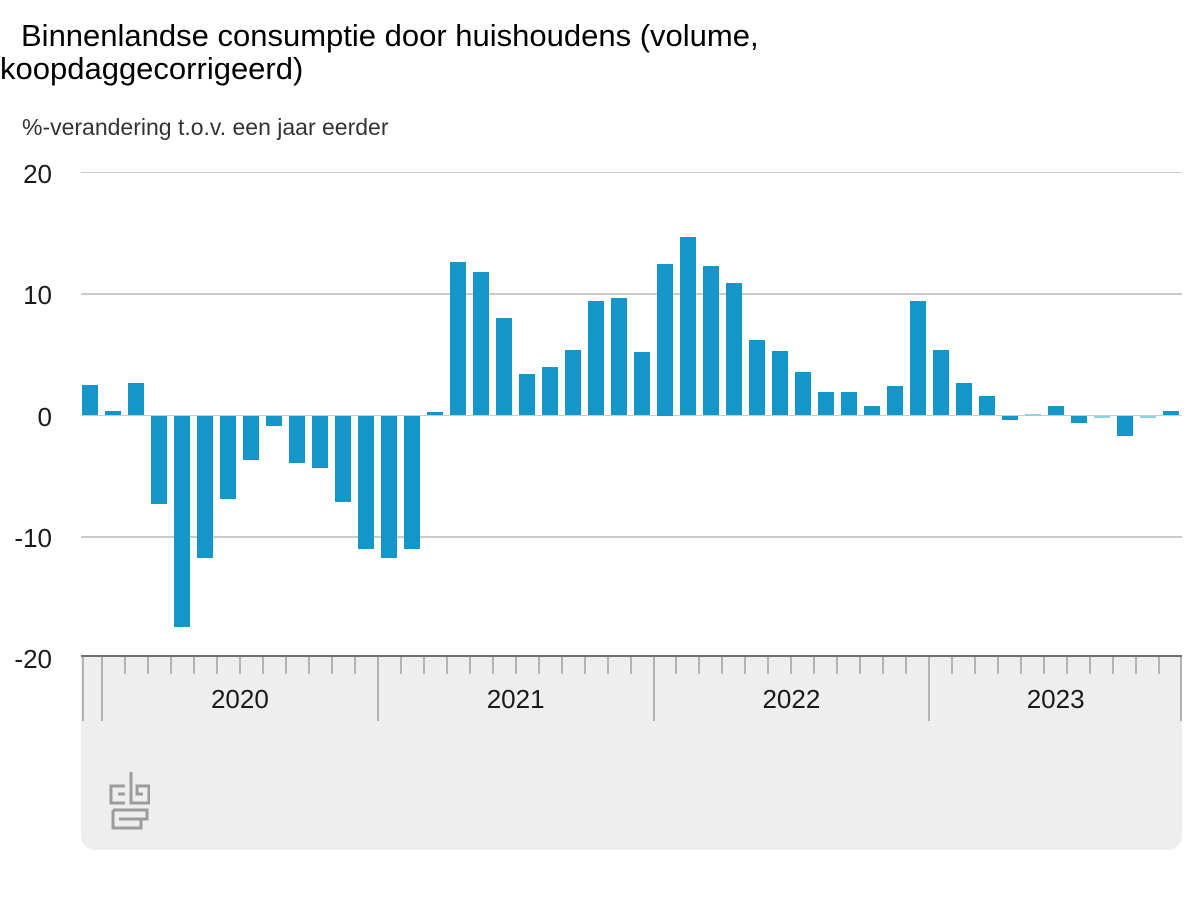 The image size is (1200, 900). I want to click on cbs-logo, so click(129, 801).